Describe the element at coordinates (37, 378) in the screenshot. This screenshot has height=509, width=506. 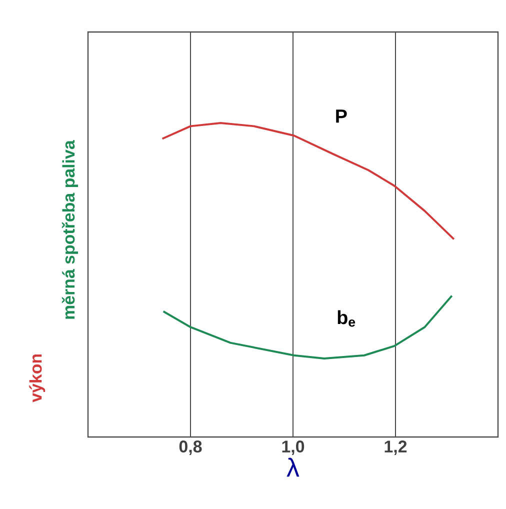
I see `y-axis-title: výkon` at that location.